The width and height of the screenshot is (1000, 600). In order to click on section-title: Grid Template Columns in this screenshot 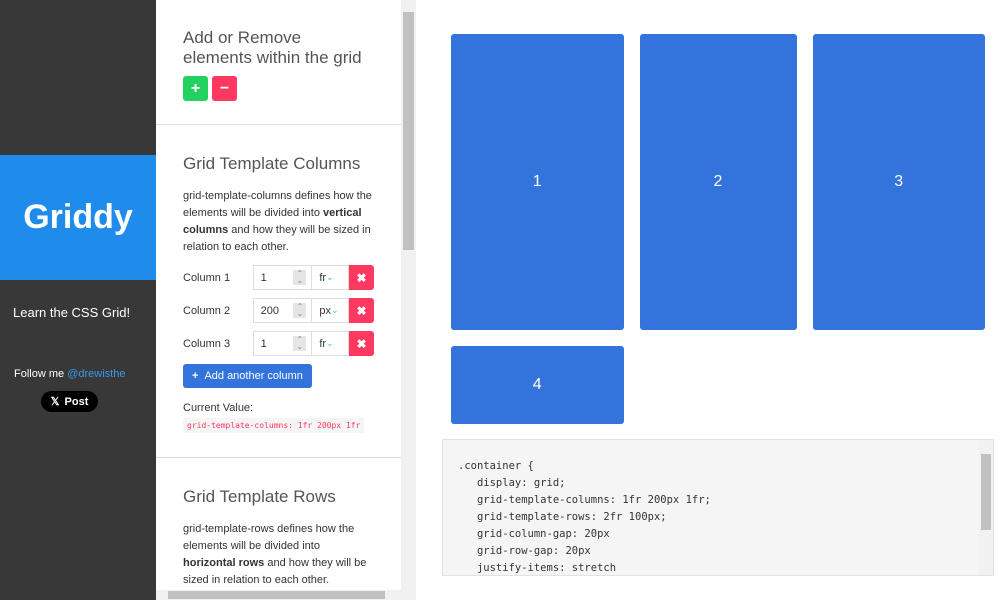, I will do `click(272, 163)`.